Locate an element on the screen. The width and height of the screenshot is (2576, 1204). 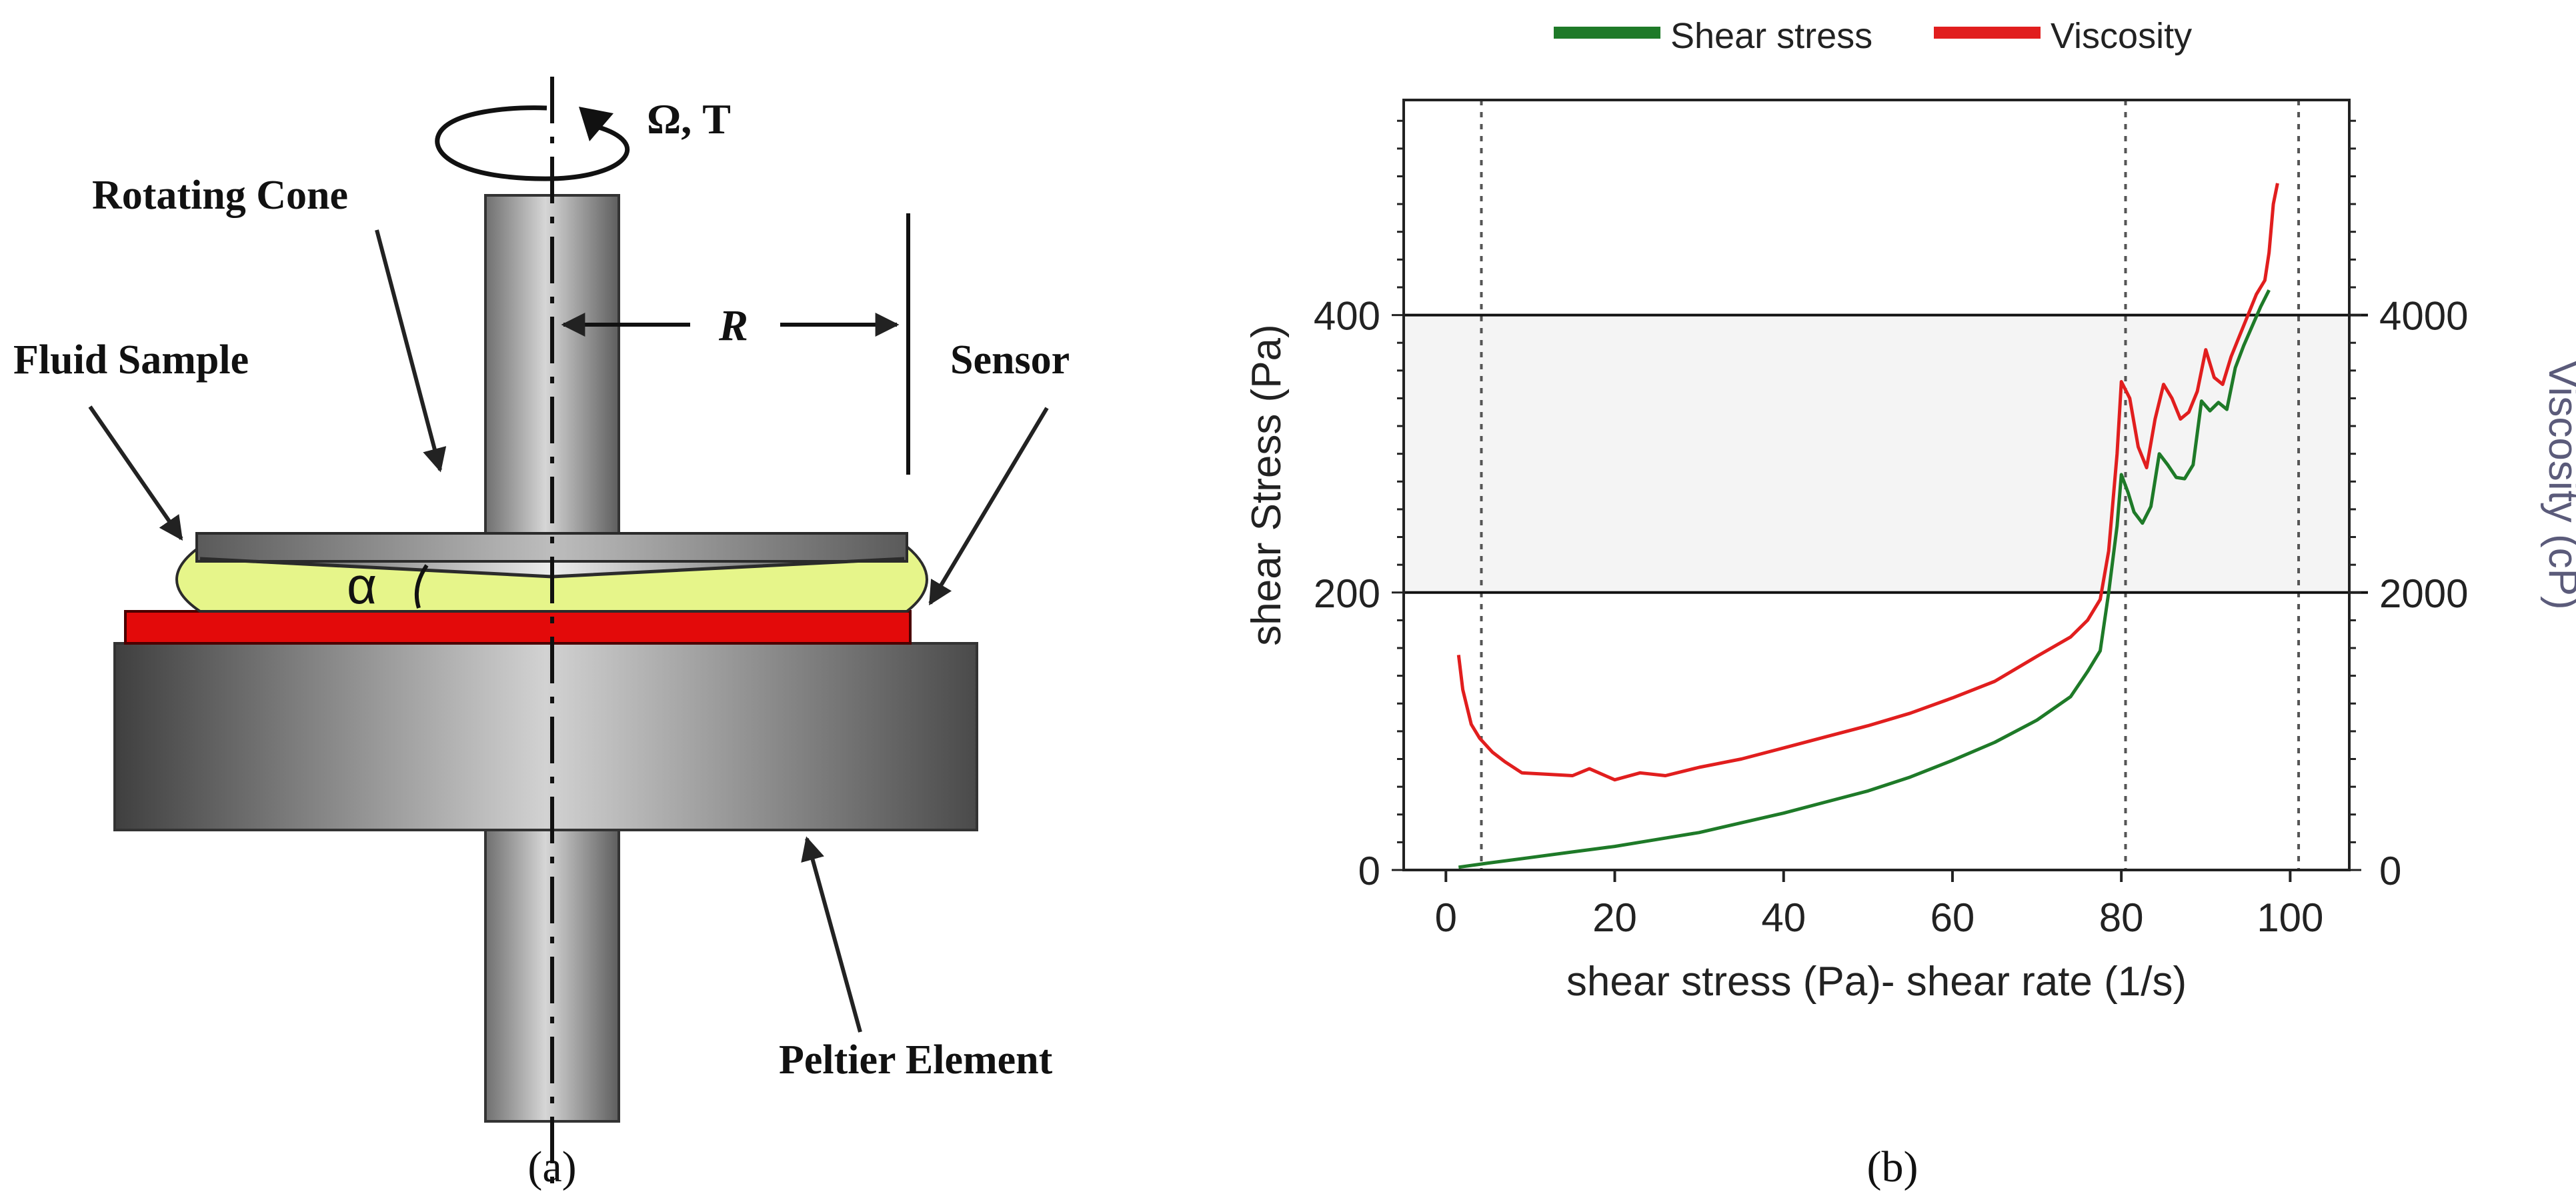
y2-tick-label: 0 is located at coordinates (2390, 871).